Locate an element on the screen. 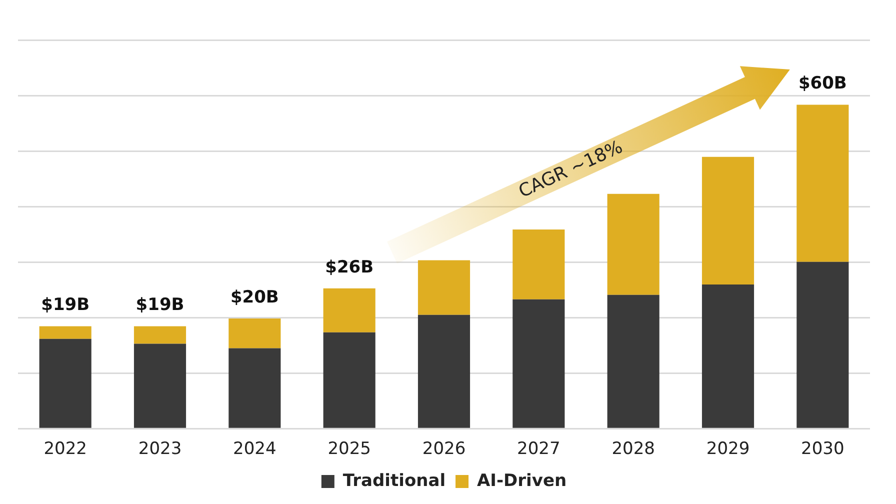 The width and height of the screenshot is (896, 504). legend-label: AI-Driven is located at coordinates (522, 480).